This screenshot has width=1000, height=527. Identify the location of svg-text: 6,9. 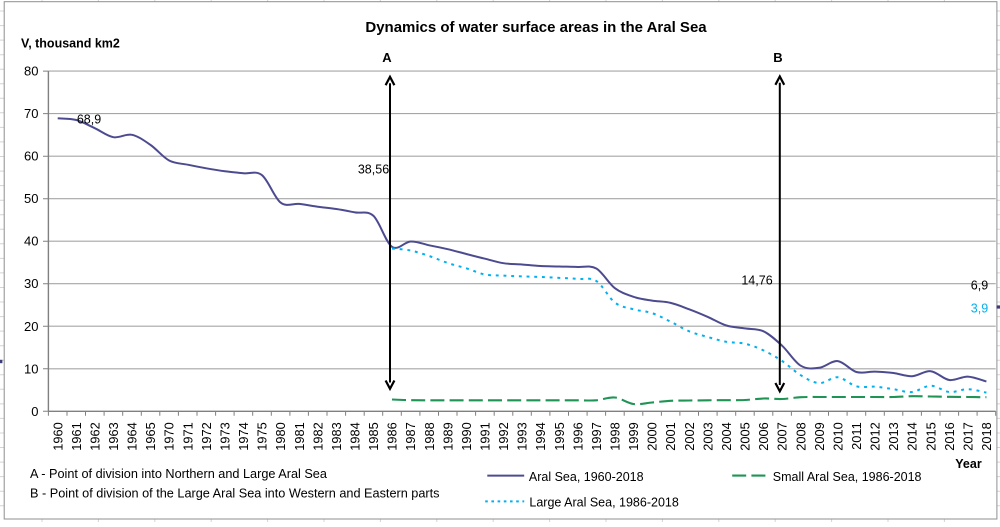
(979, 285).